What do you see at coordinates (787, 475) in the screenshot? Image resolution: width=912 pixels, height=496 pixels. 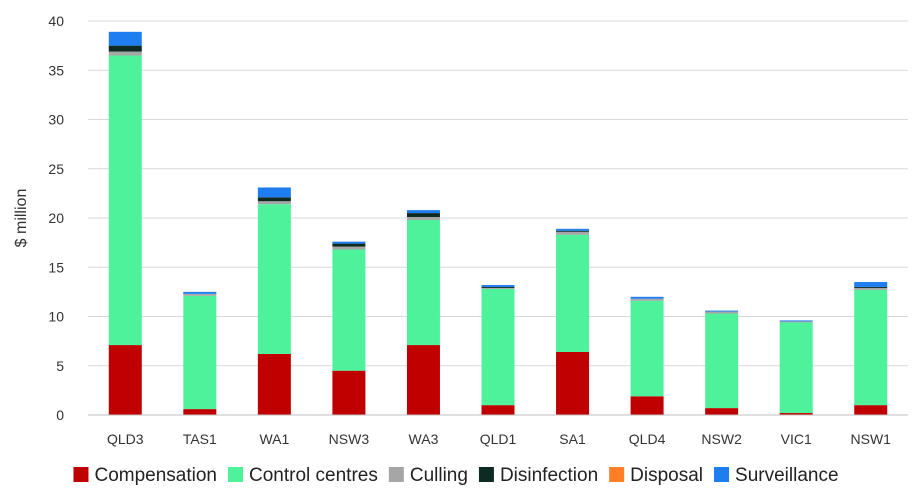 I see `legend-label: Surveillance` at bounding box center [787, 475].